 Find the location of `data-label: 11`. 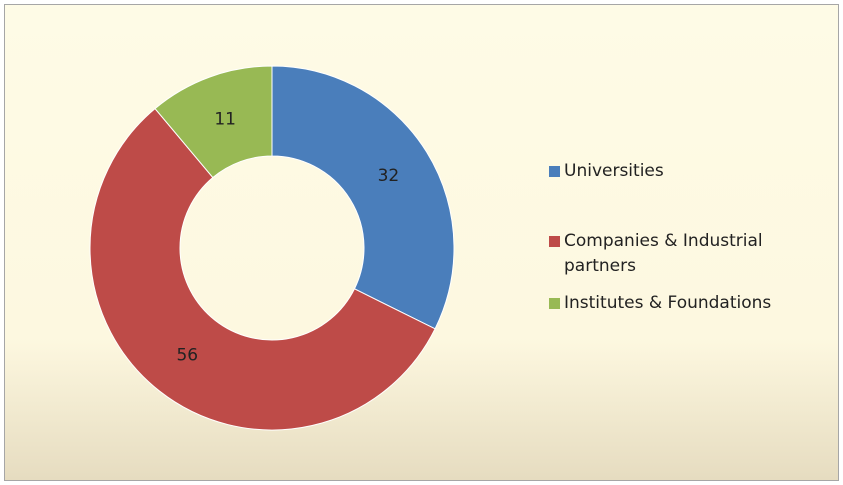

data-label: 11 is located at coordinates (225, 119).